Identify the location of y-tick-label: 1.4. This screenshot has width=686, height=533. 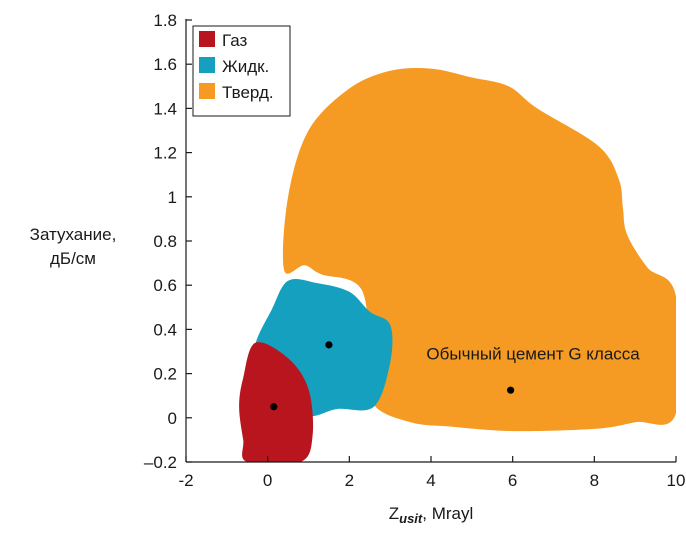
(165, 108).